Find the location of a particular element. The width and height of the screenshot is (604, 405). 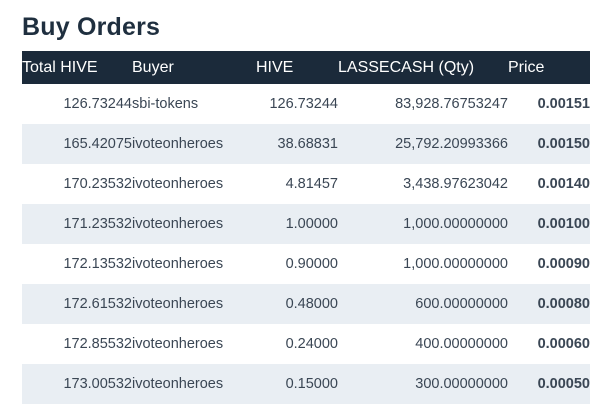

cell-total-hive: 172.13532 is located at coordinates (97, 264).